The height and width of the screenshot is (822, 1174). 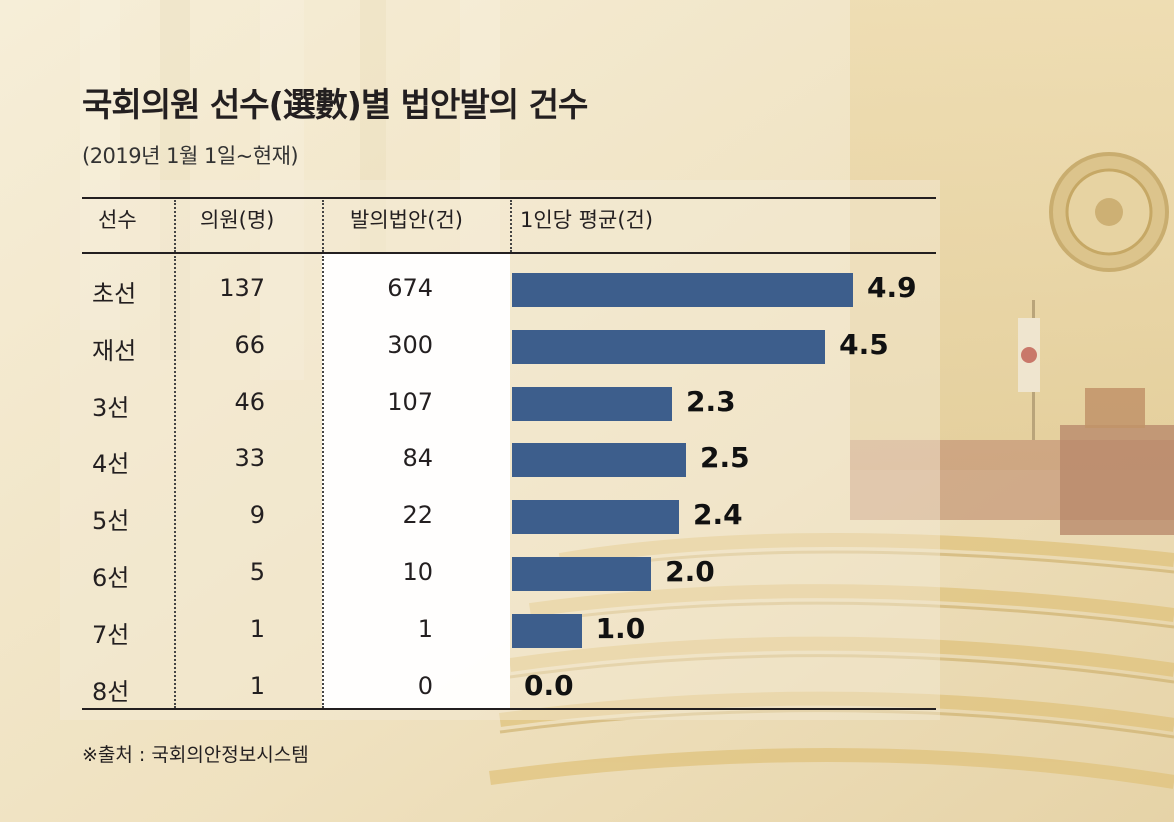 I want to click on average-value-label: 2.5, so click(x=724, y=458).